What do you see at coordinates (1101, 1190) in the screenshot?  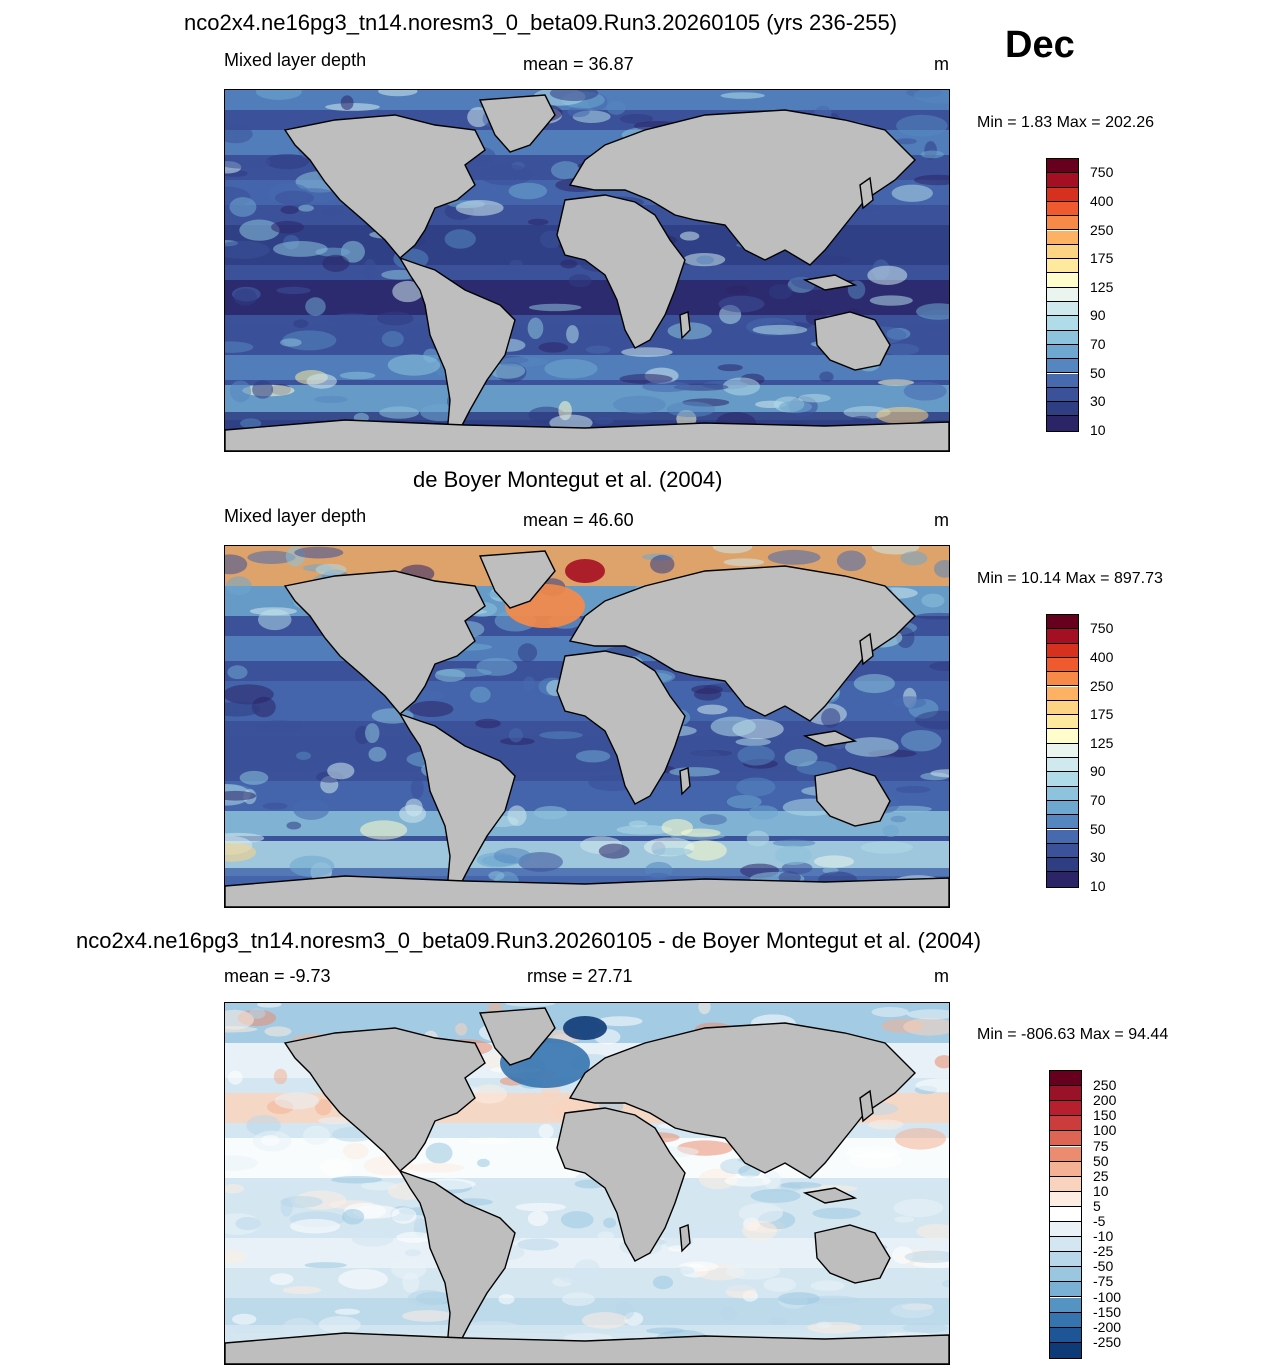 I see `colorbar-tick-label: 10` at bounding box center [1101, 1190].